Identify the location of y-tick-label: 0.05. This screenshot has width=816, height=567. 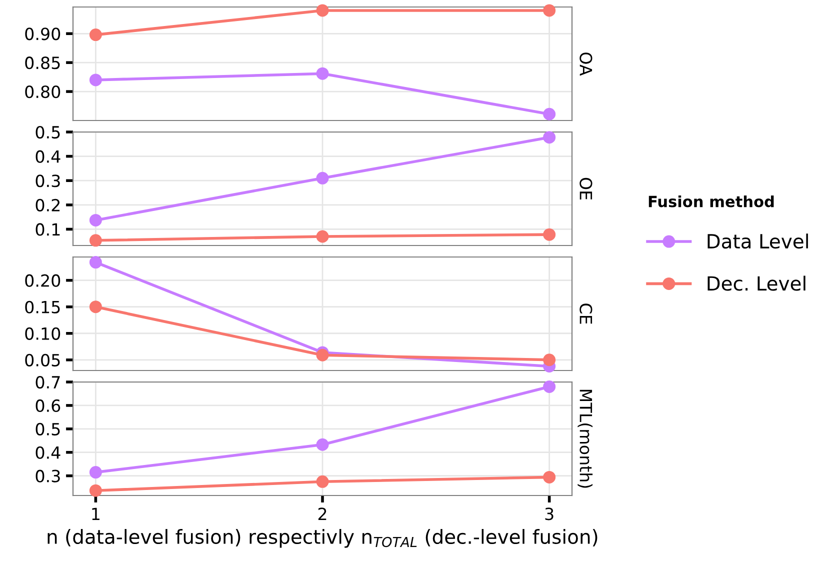
(42, 360).